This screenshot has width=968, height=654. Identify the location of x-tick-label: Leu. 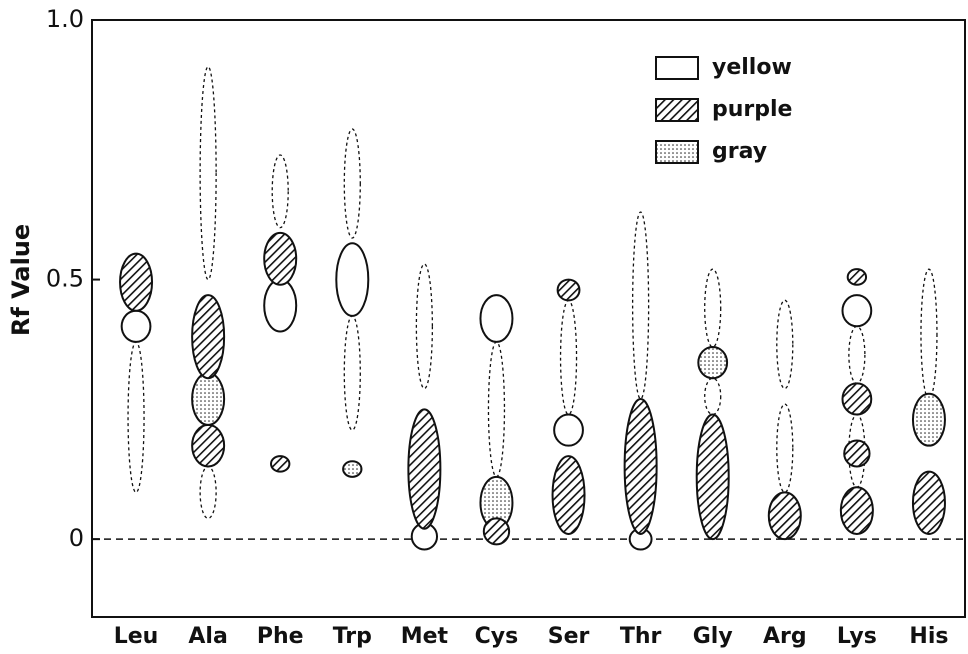
(136, 636).